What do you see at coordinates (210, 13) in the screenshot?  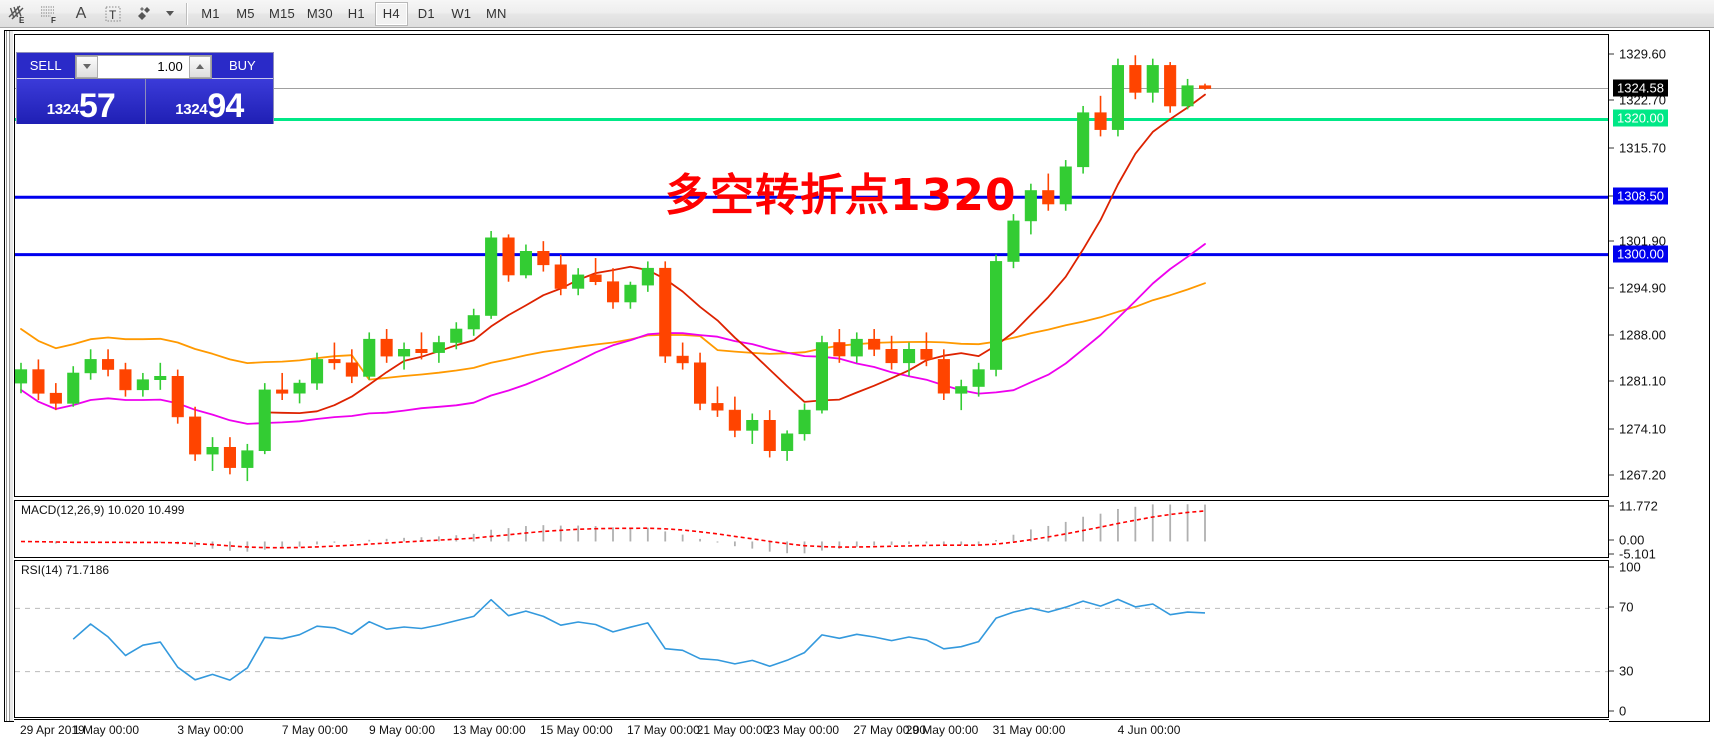 I see `timeframe-m1: M1` at bounding box center [210, 13].